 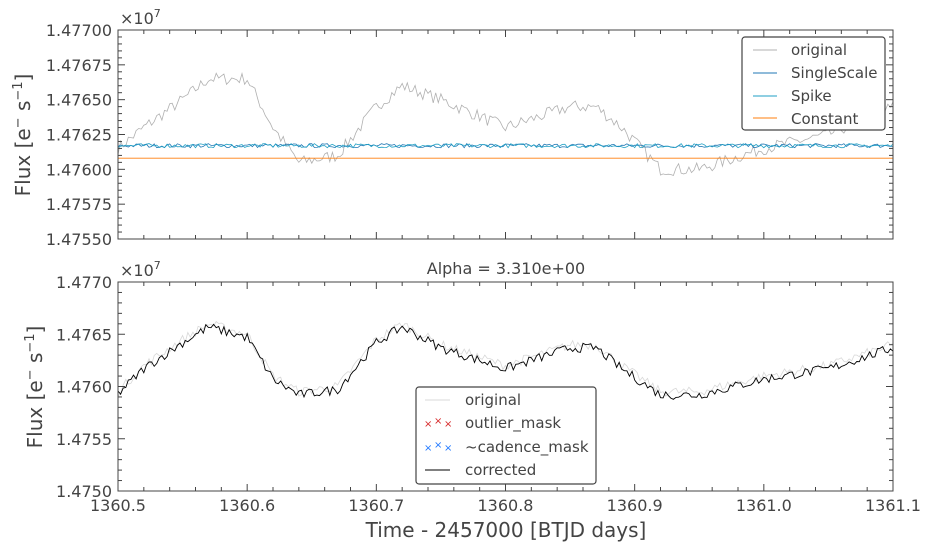 What do you see at coordinates (79, 30) in the screenshot?
I see `top-ytick-label: 1.47700` at bounding box center [79, 30].